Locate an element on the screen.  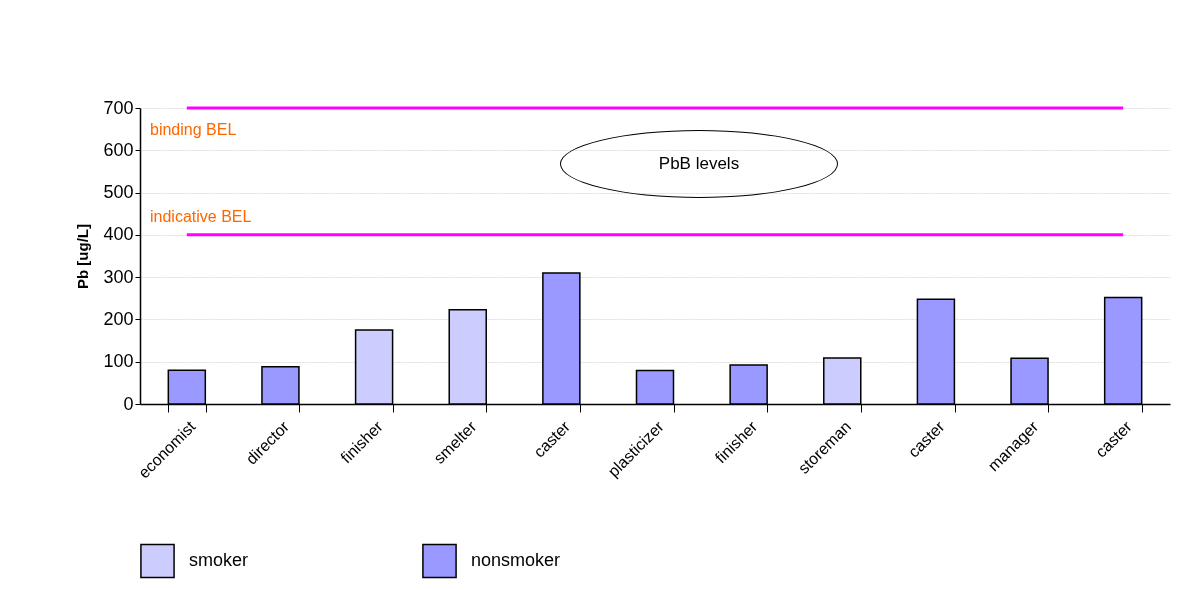
y-tick-label: 700 is located at coordinates (118, 107).